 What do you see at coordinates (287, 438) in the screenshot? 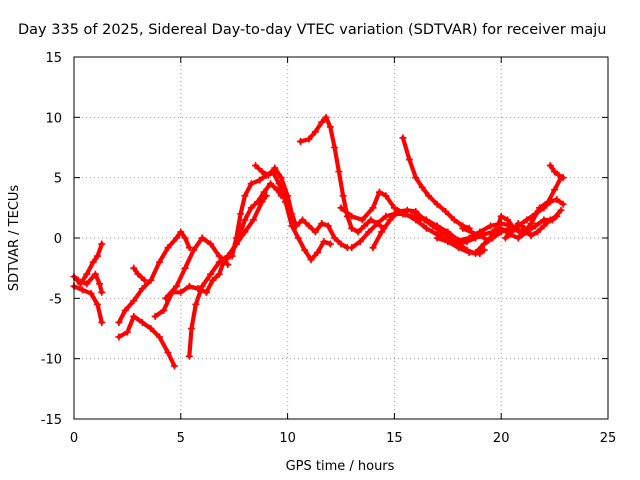
I see `x-tick-label: 10` at bounding box center [287, 438].